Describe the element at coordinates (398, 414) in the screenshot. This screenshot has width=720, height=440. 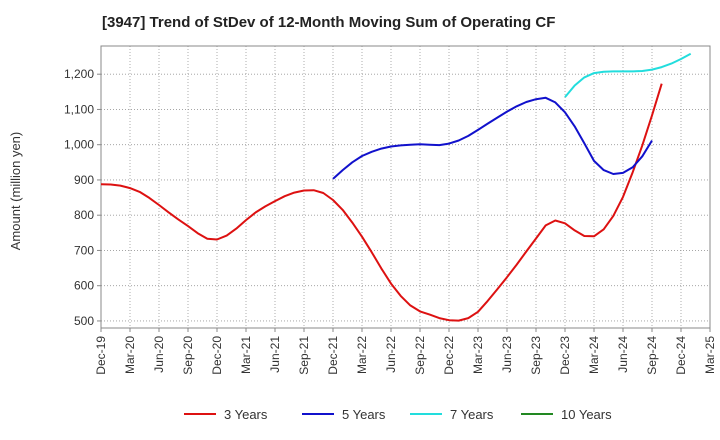
I see `legend: 3 Years 5 Years 7 Years 10 Years` at that location.